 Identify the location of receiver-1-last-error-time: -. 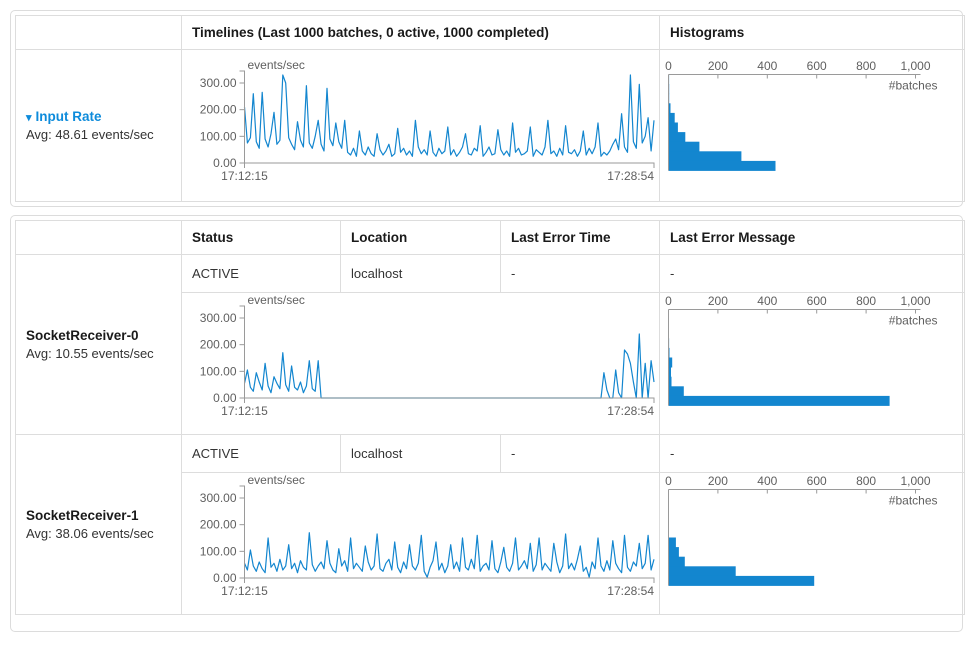
(580, 453).